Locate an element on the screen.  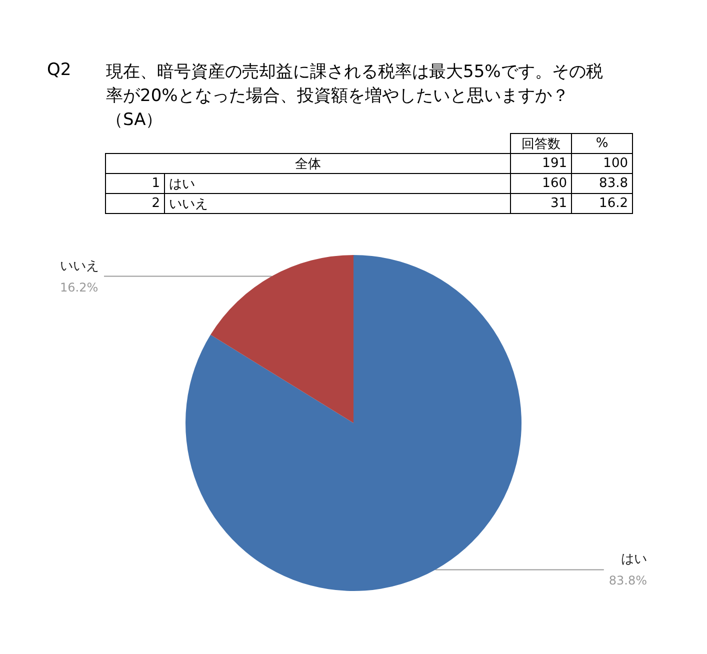
chart-subtitle: 現在、暗号資産の売却益に課される税率は最大55%です。その税率が20%となった場合、投資額を増やしたいと思いますか？（SA） is located at coordinates (355, 96).